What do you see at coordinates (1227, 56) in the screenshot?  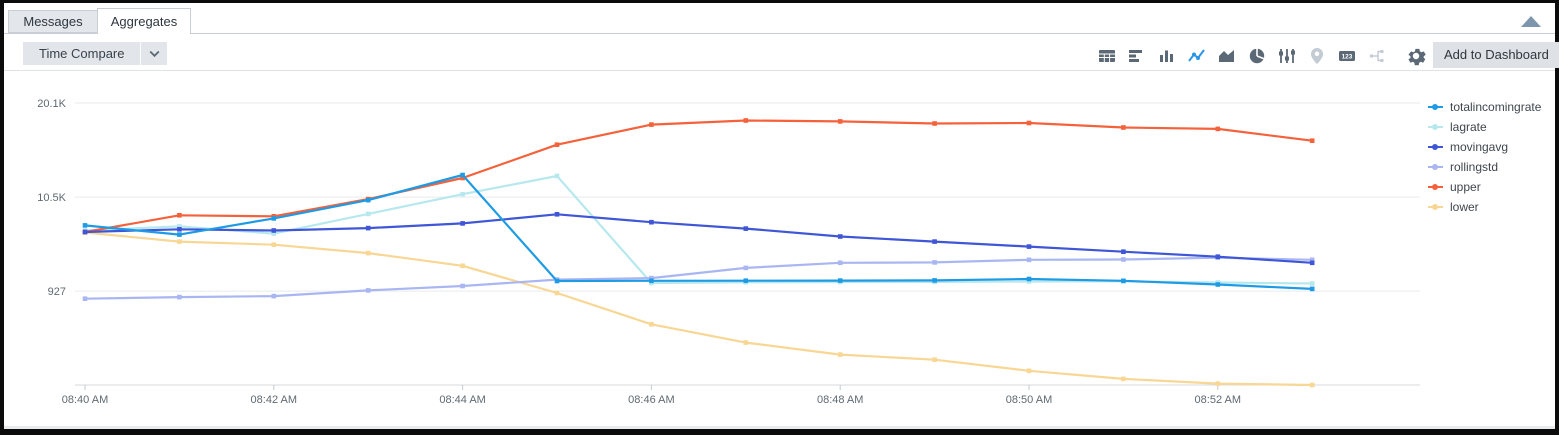 I see `area-chart-icon-button` at bounding box center [1227, 56].